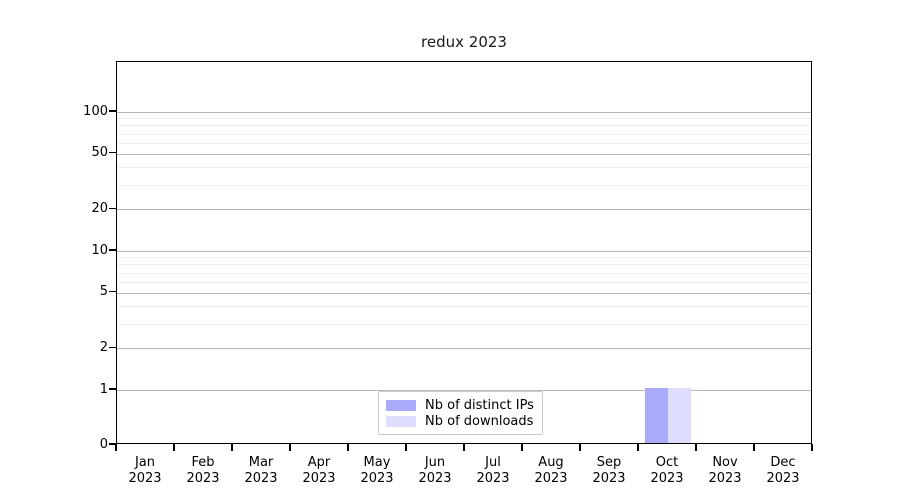 Image resolution: width=900 pixels, height=500 pixels. I want to click on chart-legend: Nb of distinct IPs Nb of downloads, so click(460, 413).